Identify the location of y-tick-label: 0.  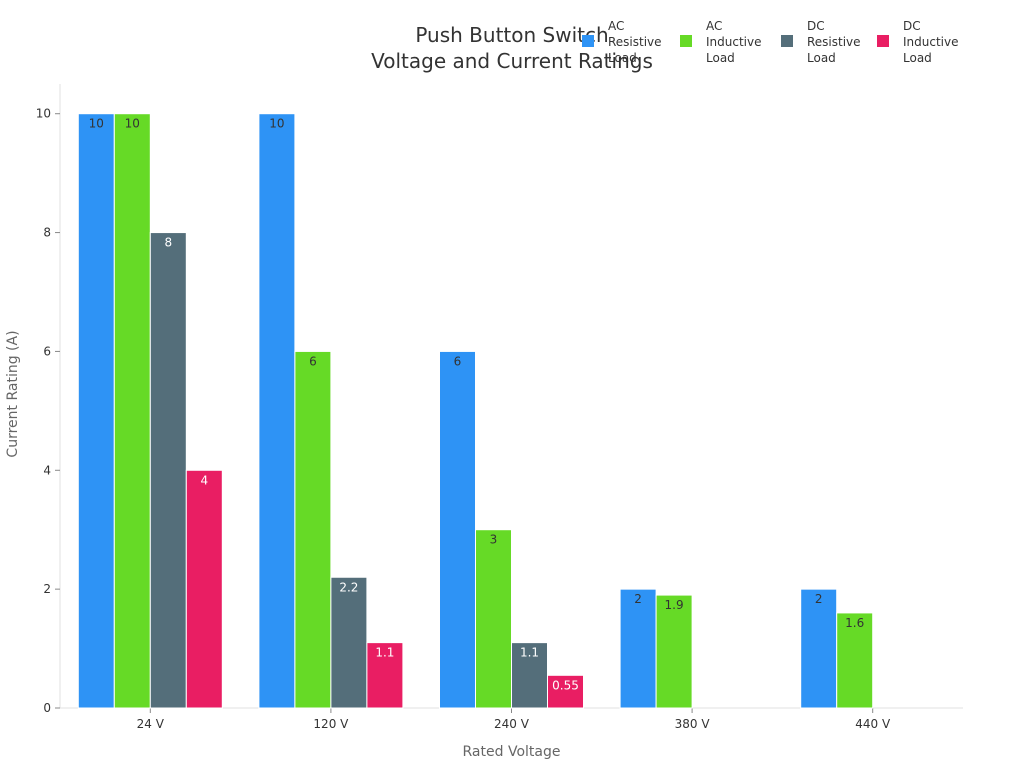
(47, 708).